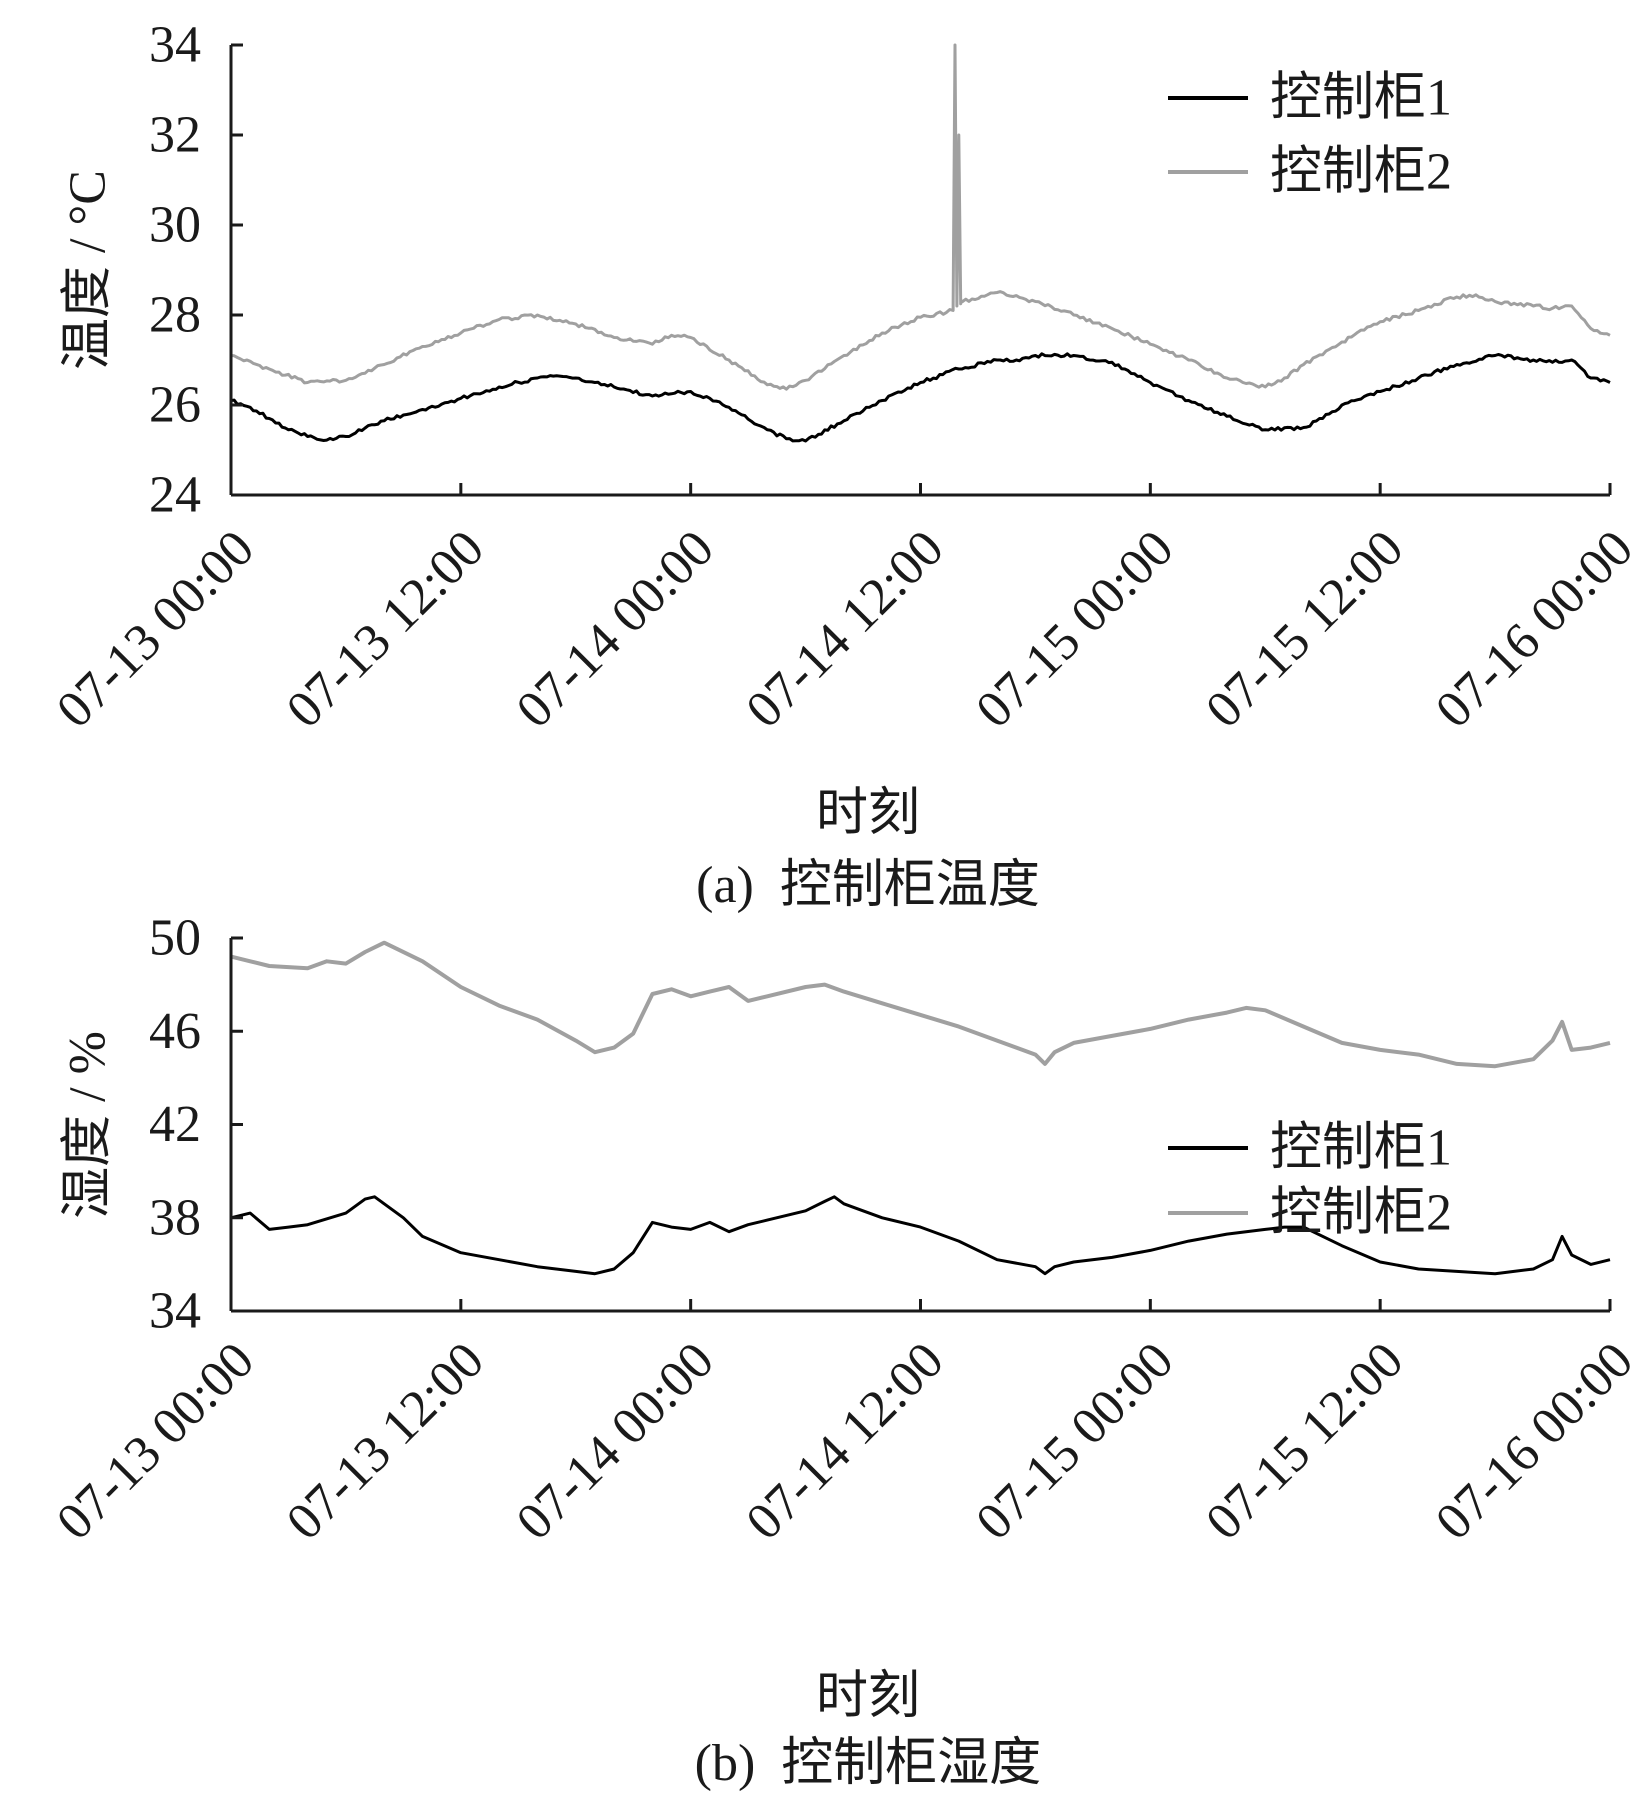 This screenshot has height=1796, width=1635. I want to click on a-legend-label-2: 控制柜2, so click(1361, 172).